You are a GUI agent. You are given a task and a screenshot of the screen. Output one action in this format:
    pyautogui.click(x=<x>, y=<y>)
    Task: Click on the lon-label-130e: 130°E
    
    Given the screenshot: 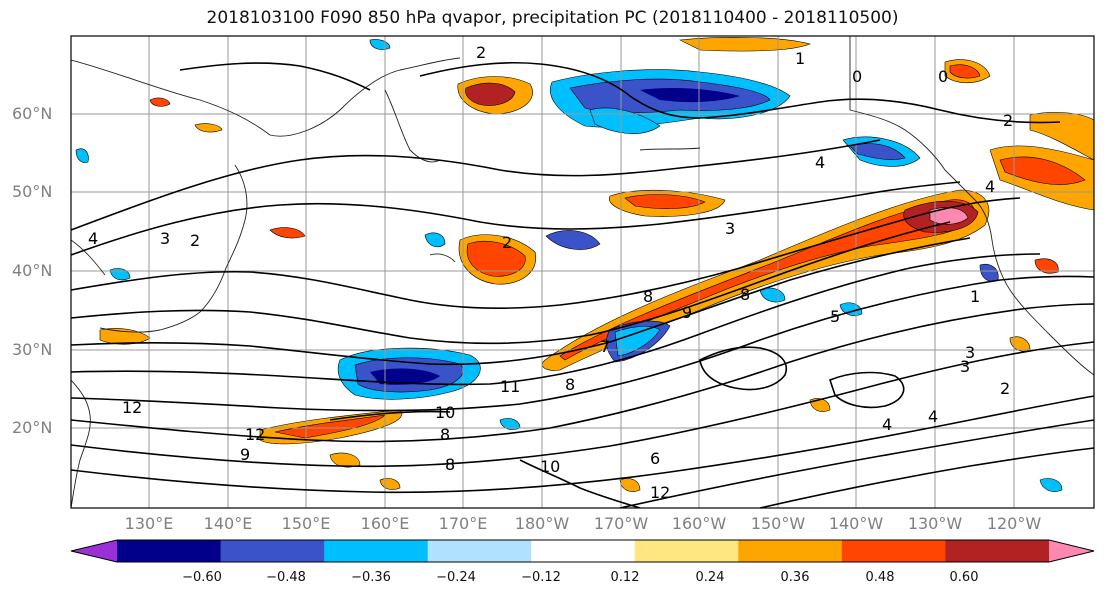 What is the action you would take?
    pyautogui.click(x=149, y=523)
    